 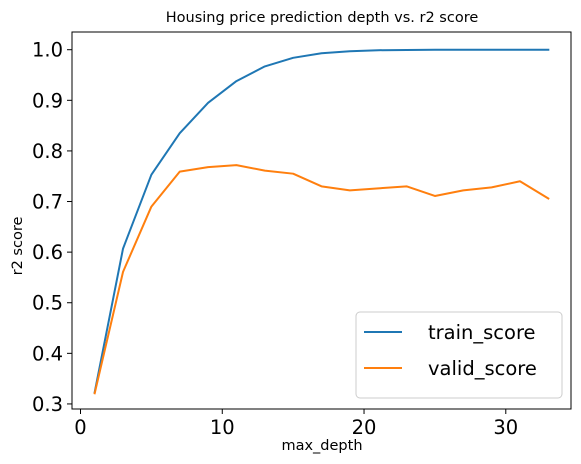 I want to click on legend-label-train-score: train_score, so click(x=482, y=332).